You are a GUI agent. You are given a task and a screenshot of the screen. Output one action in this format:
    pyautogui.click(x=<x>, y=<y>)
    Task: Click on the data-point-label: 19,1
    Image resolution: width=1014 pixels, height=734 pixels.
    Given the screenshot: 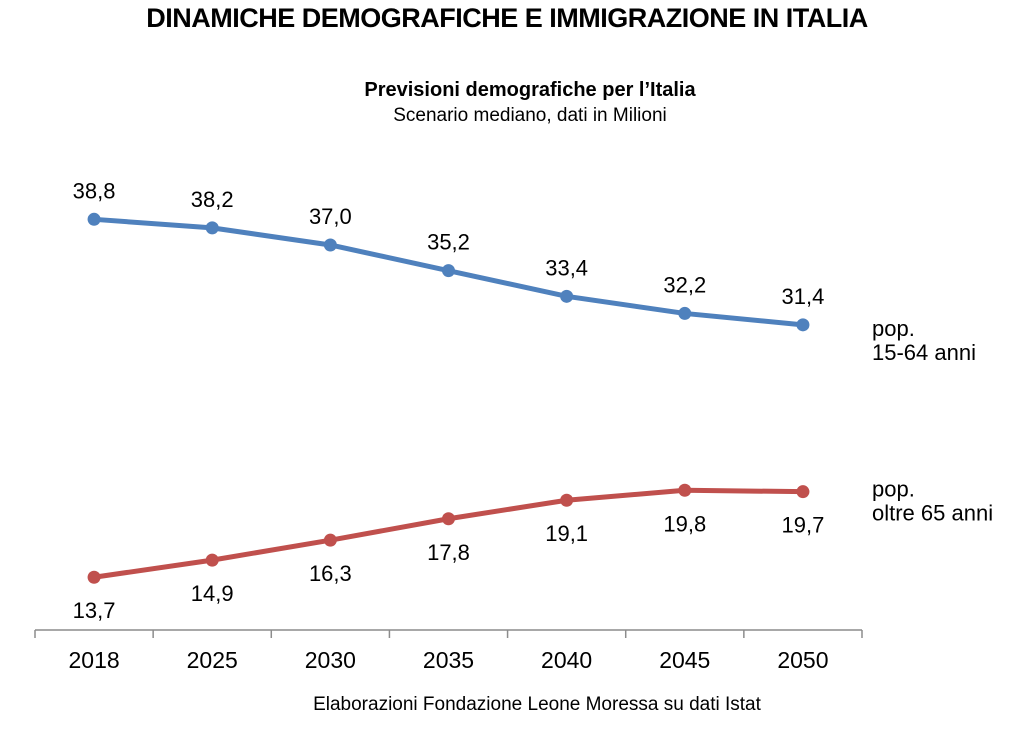 What is the action you would take?
    pyautogui.click(x=566, y=533)
    